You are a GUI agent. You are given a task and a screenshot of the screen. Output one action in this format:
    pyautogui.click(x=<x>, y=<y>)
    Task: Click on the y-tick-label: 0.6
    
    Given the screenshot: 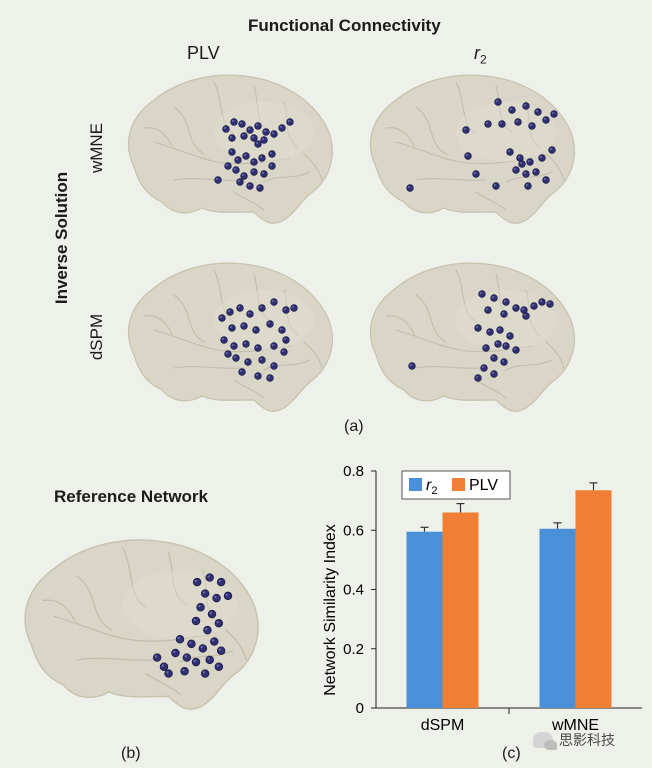 What is the action you would take?
    pyautogui.click(x=353, y=530)
    